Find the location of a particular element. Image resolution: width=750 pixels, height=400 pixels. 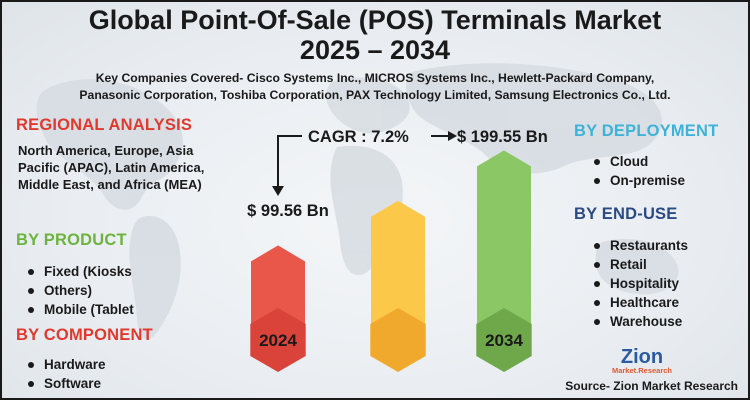

list-item: Retail is located at coordinates (639, 264).